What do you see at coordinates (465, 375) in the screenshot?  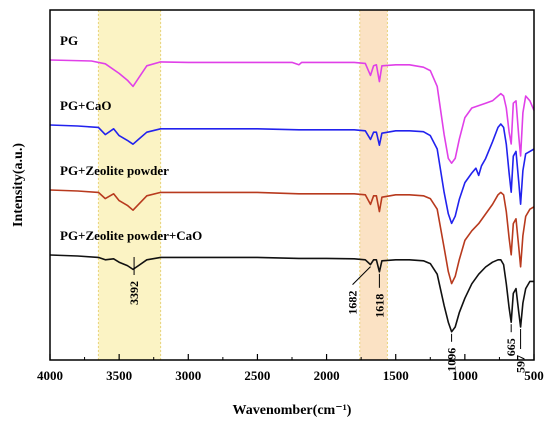 I see `x-tick-label: 1000` at bounding box center [465, 375].